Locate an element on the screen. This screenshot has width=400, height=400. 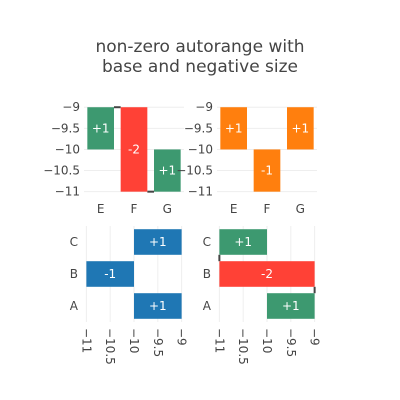
subplot-2: −9 −9.5 −10 −10.5 −11 +1 E -1 F +1 G is located at coordinates (246, 158).